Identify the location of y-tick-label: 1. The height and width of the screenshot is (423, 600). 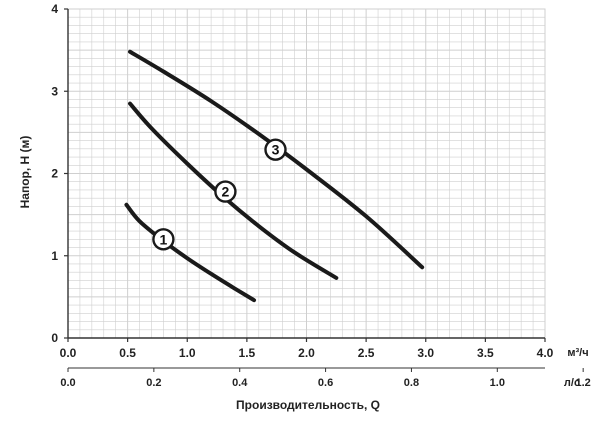
(54, 256).